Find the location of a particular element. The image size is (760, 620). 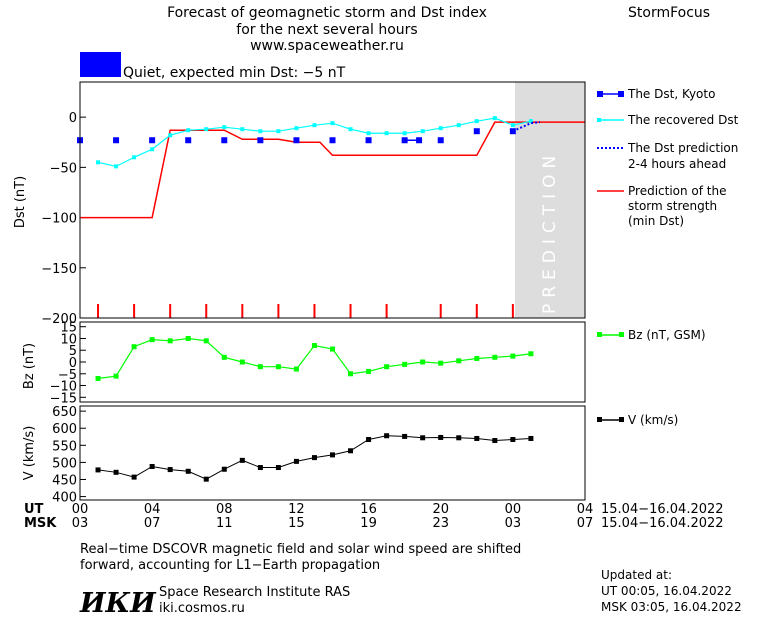

msk-tick-label: 07 is located at coordinates (152, 523).